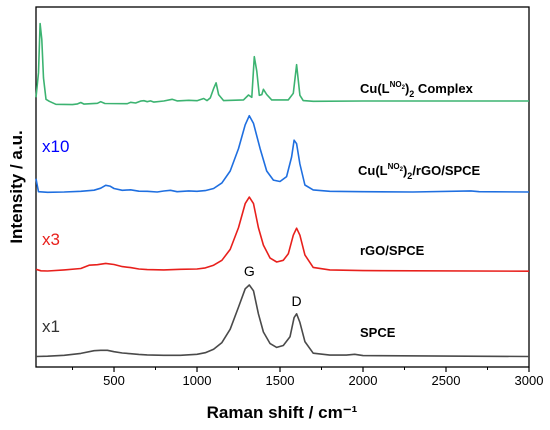 Image resolution: width=550 pixels, height=430 pixels. I want to click on x-tick-label: 1500, so click(280, 380).